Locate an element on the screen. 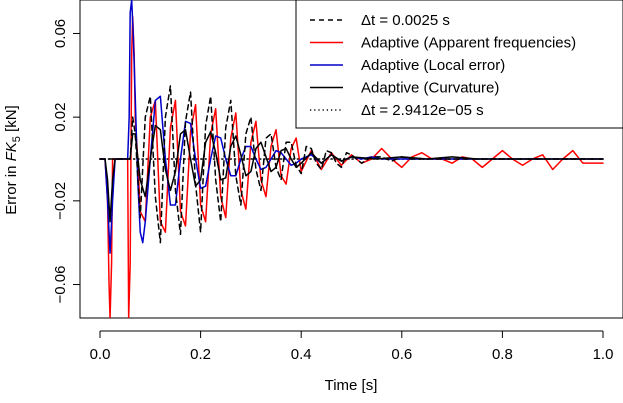  x-tick-label: 0.6 is located at coordinates (401, 354).